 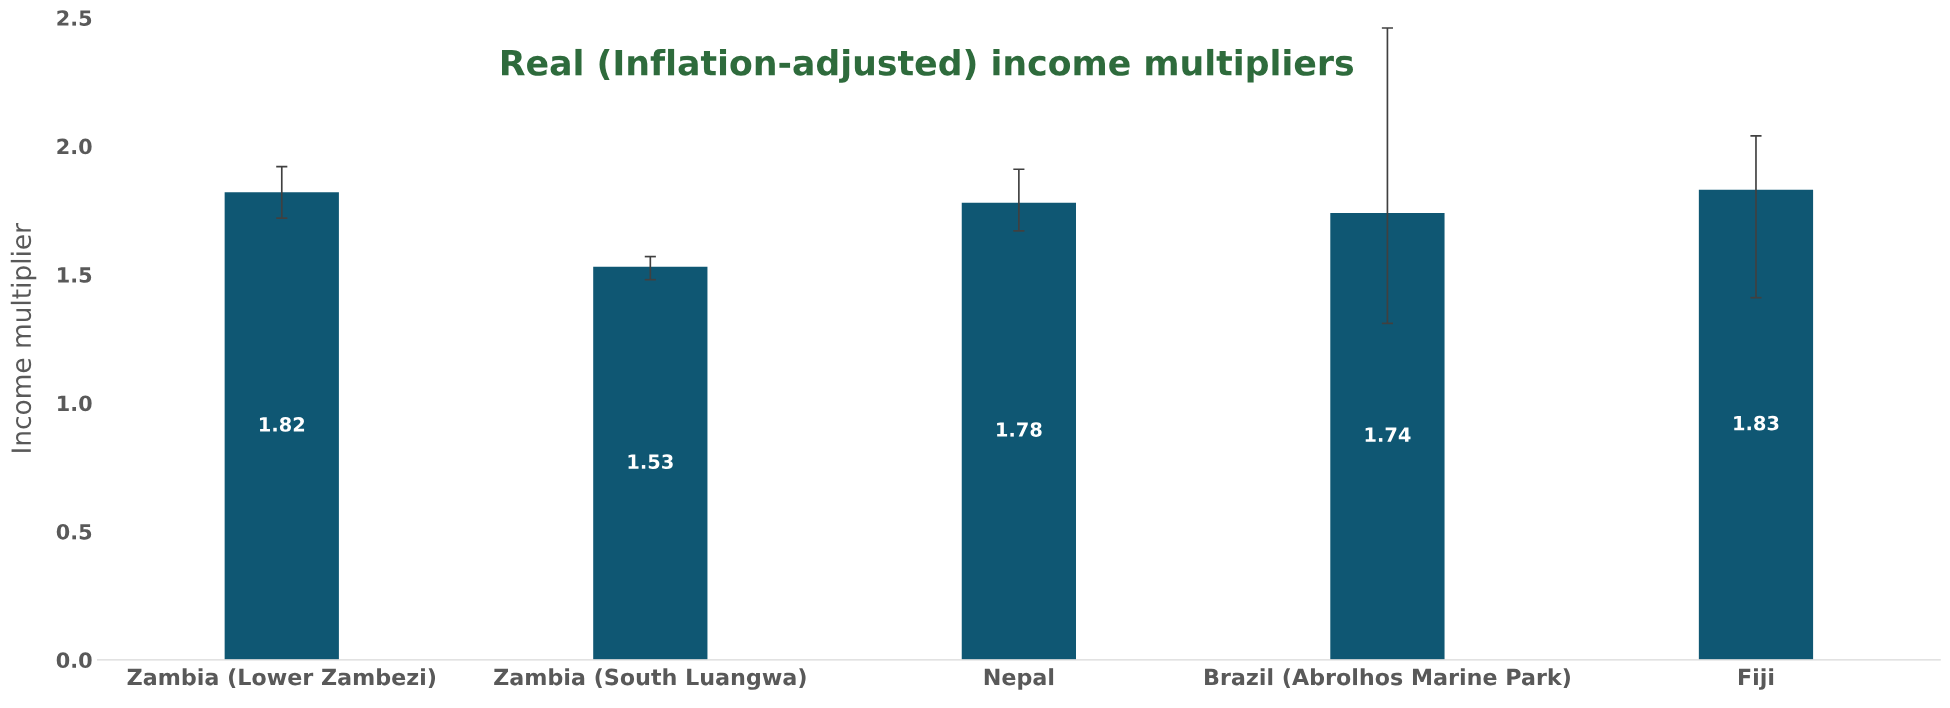 I want to click on text: Real (Inflation-adjusted) income multipliers, so click(x=928, y=65).